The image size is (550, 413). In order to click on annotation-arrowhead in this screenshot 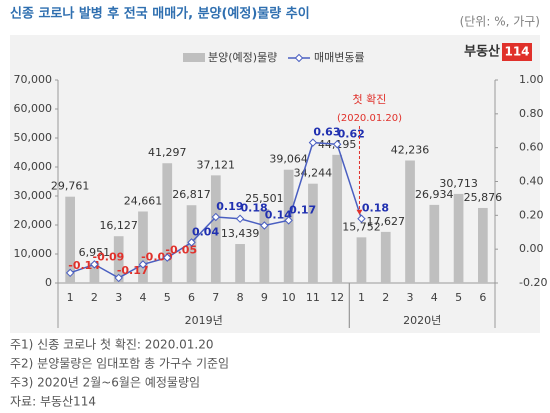, I will do `click(359, 212)`.